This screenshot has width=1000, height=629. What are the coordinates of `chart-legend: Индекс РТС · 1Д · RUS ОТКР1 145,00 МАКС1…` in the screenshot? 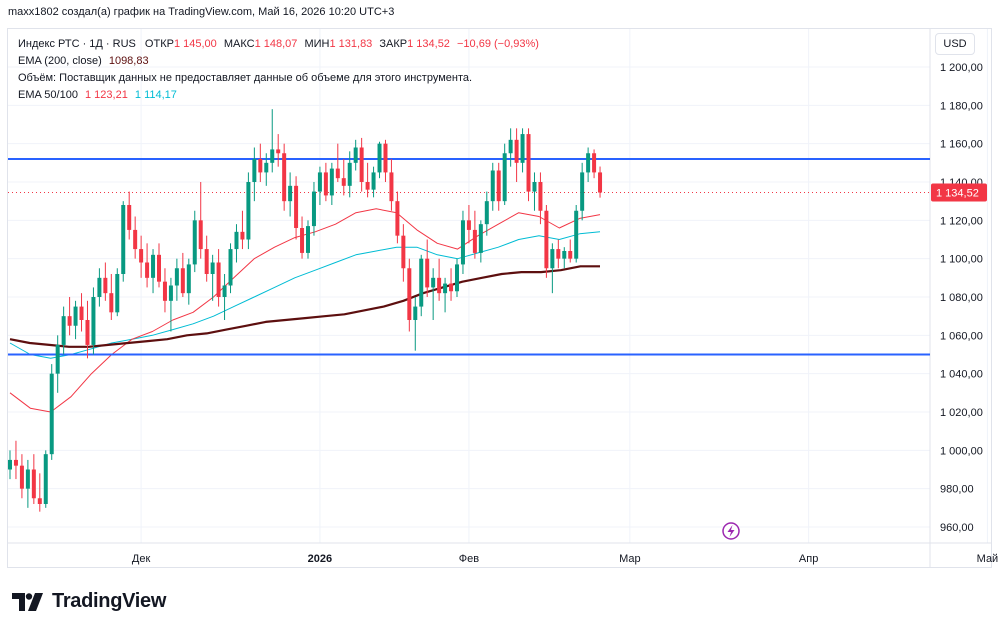 It's located at (278, 70).